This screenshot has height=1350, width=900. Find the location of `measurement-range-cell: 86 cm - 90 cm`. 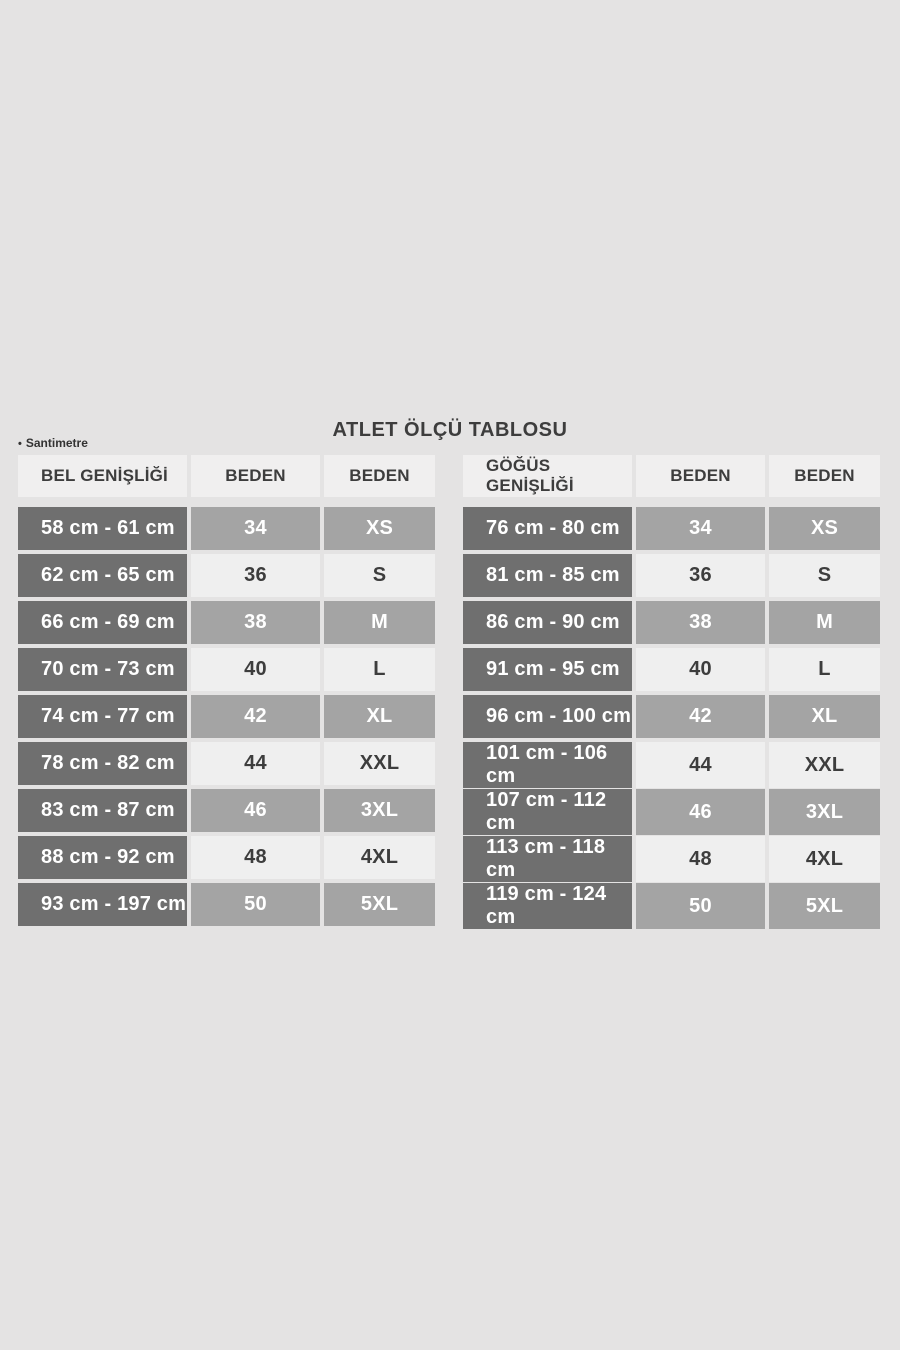

measurement-range-cell: 86 cm - 90 cm is located at coordinates (547, 622).